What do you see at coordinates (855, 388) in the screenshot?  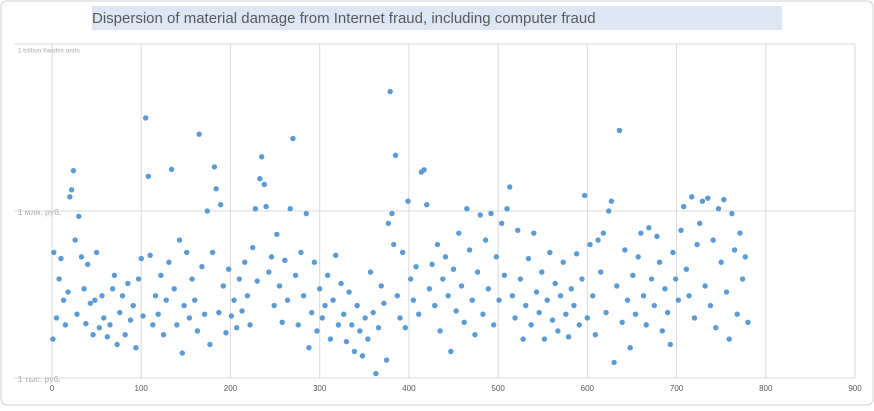 I see `x-tick-label: 900` at bounding box center [855, 388].